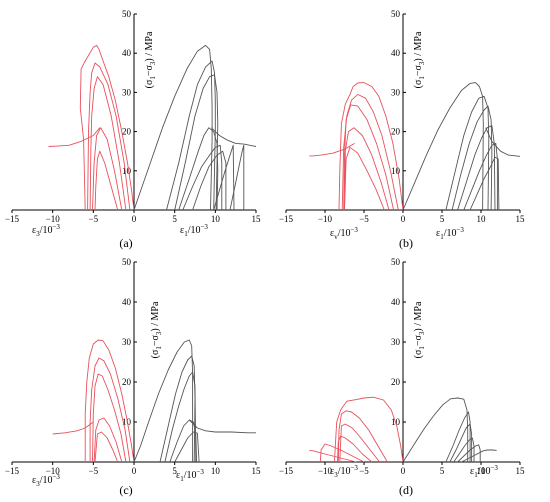  I want to click on panel-label: (c), so click(125, 490).